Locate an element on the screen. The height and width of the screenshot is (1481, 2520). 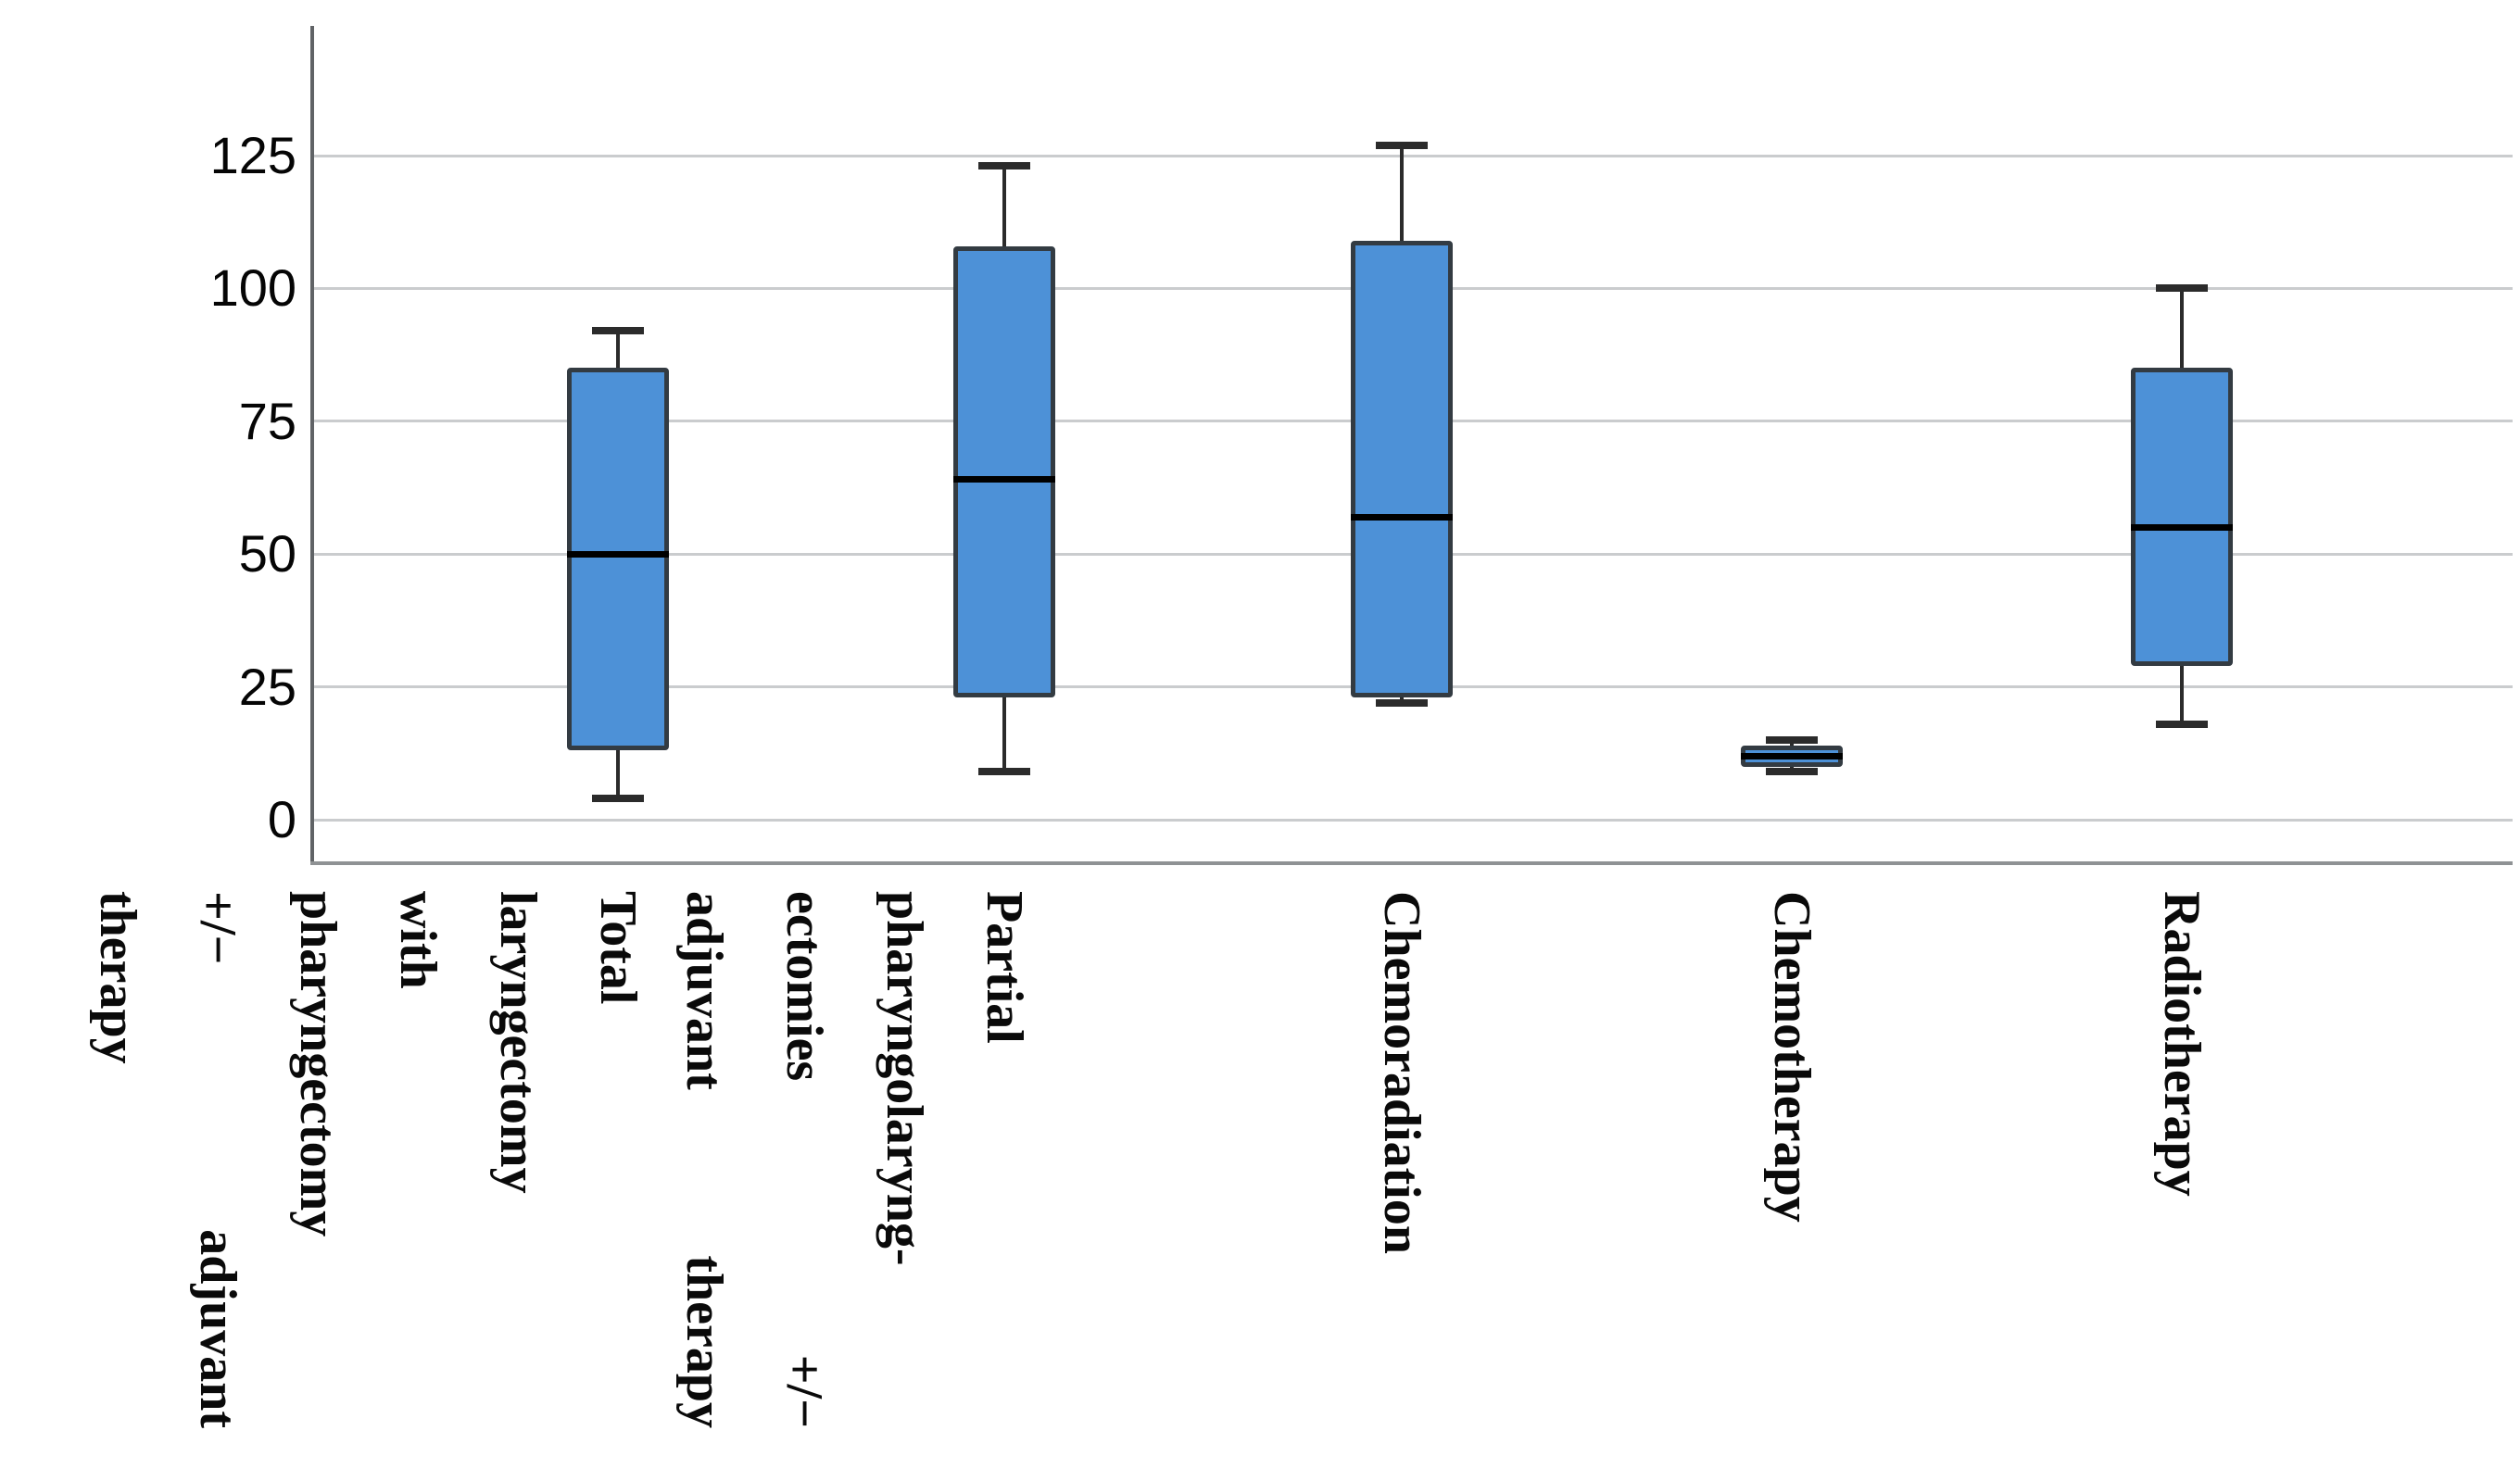
x-axis-label-line: Chemoradiation is located at coordinates (1401, 1072).